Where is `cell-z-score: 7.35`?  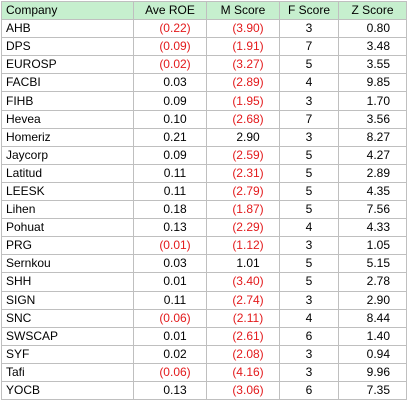
cell-z-score: 7.35 is located at coordinates (372, 390).